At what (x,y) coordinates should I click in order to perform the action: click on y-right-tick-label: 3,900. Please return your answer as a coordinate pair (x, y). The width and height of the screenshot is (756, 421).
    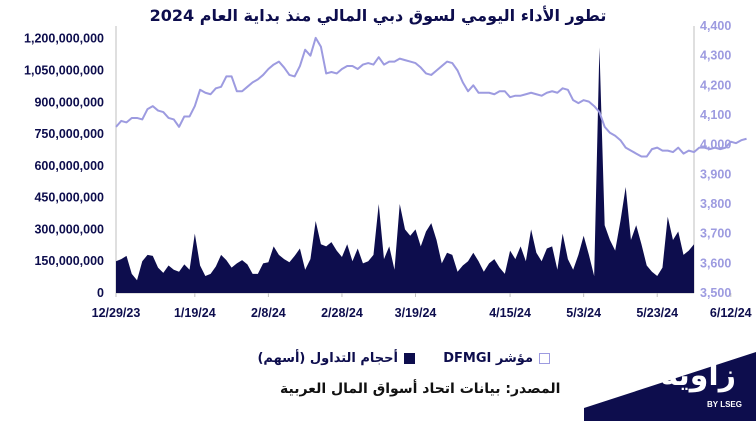
    Looking at the image, I should click on (715, 174).